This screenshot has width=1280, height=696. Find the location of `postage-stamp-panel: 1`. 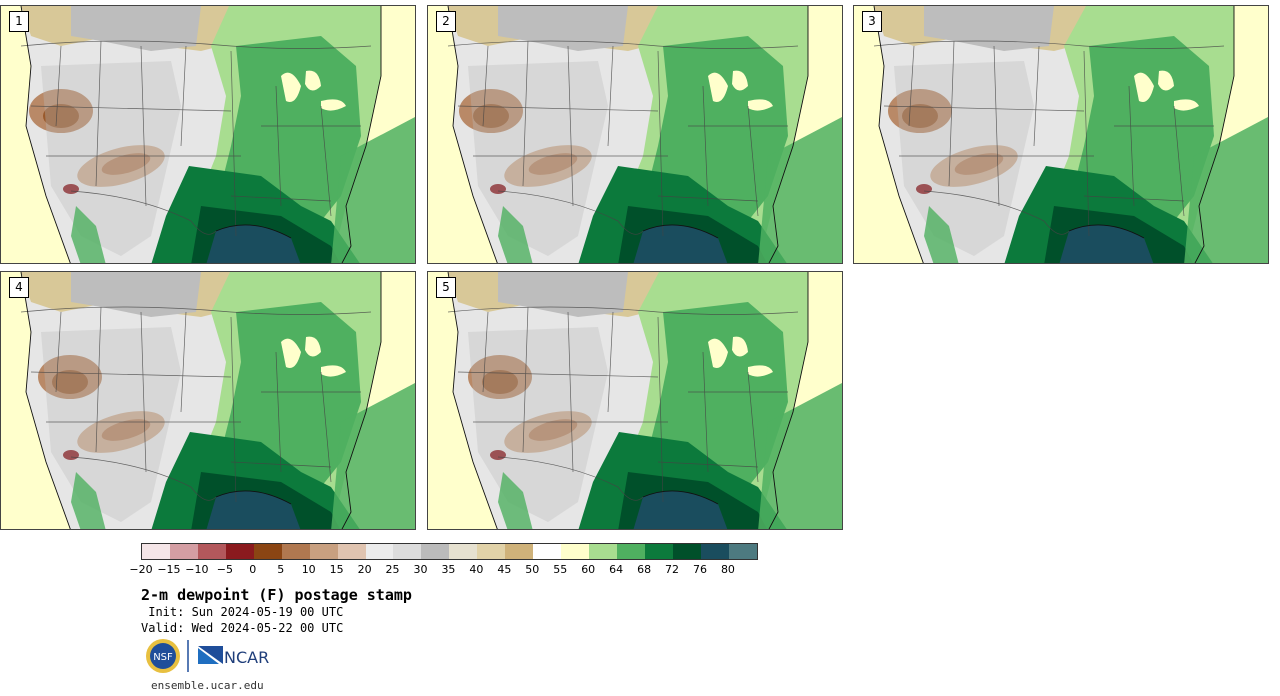

postage-stamp-panel: 1 is located at coordinates (208, 134).